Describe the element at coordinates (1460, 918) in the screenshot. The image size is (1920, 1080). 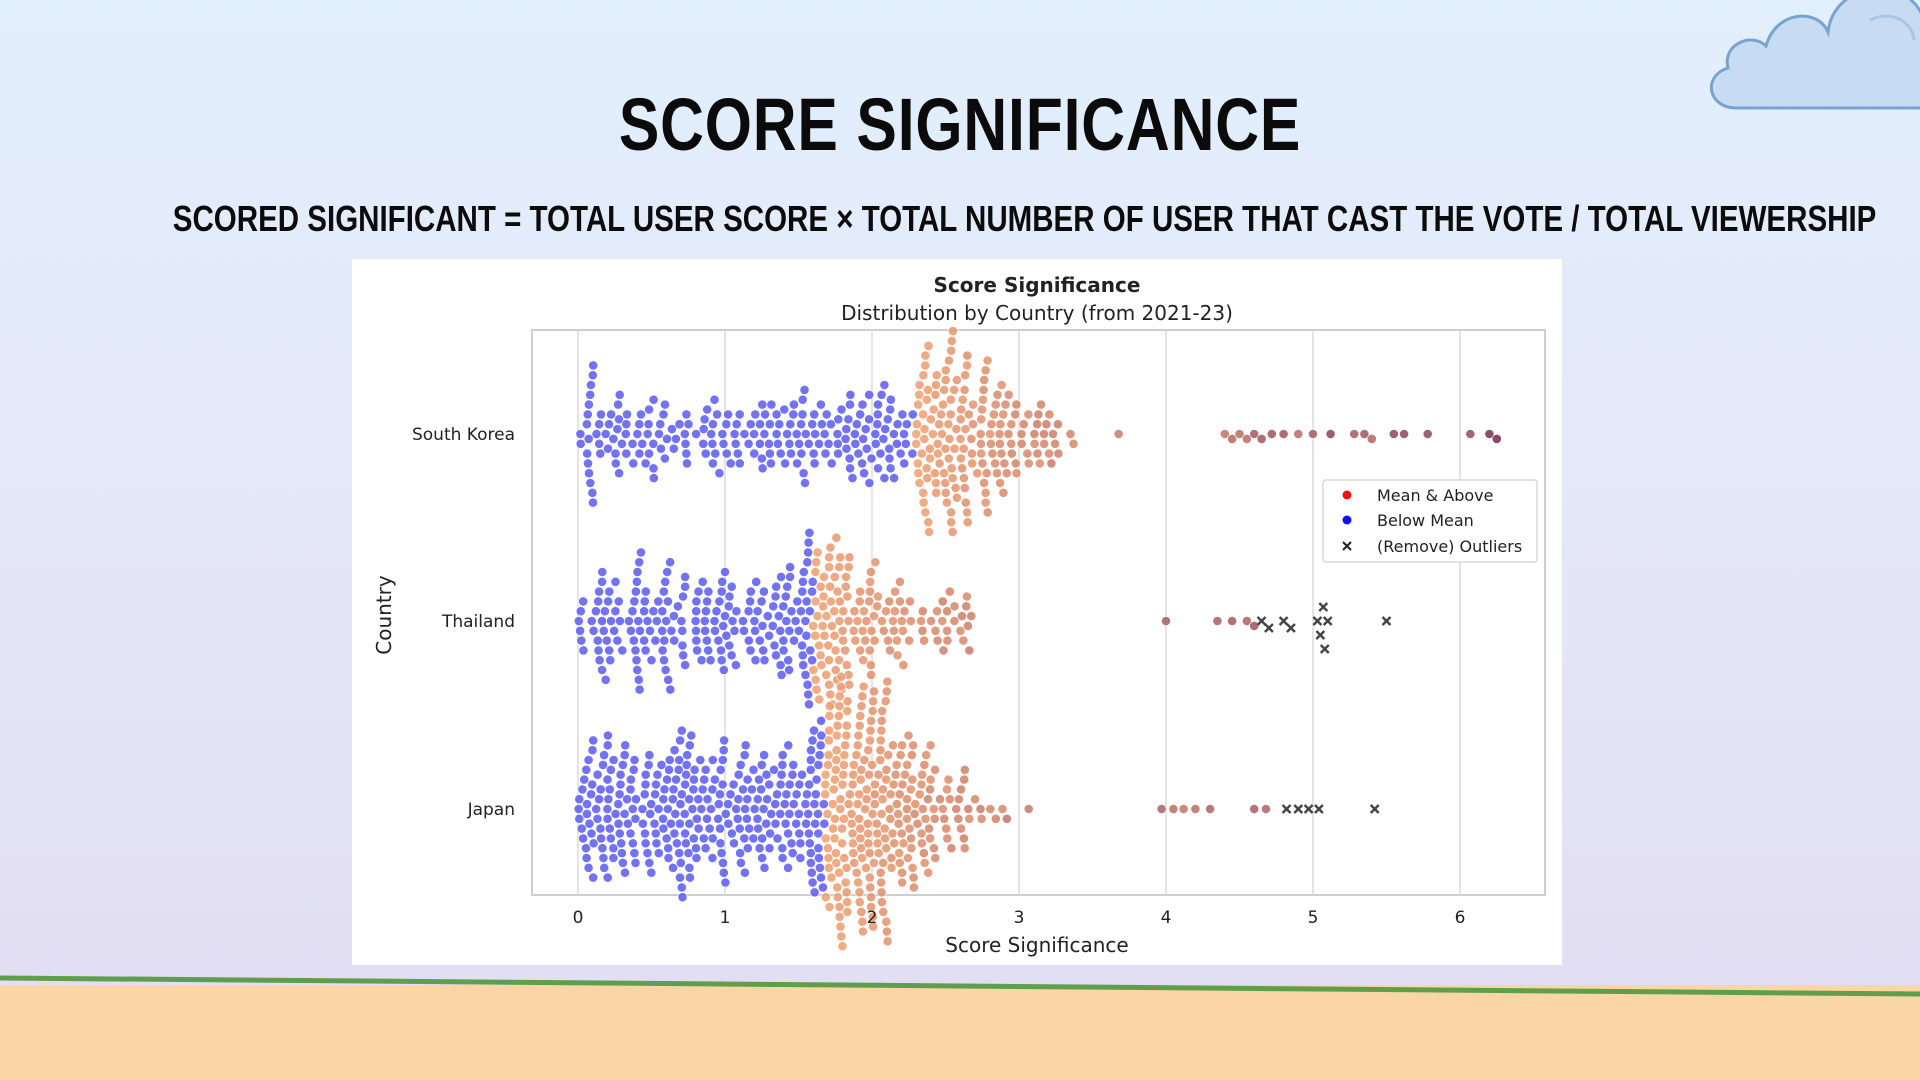
I see `x-tick-label: 6` at that location.